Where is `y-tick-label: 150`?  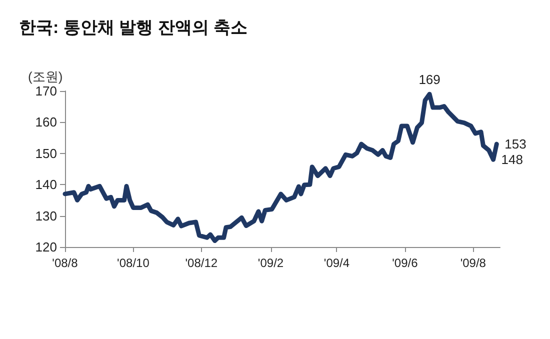
y-tick-label: 150 is located at coordinates (46, 153).